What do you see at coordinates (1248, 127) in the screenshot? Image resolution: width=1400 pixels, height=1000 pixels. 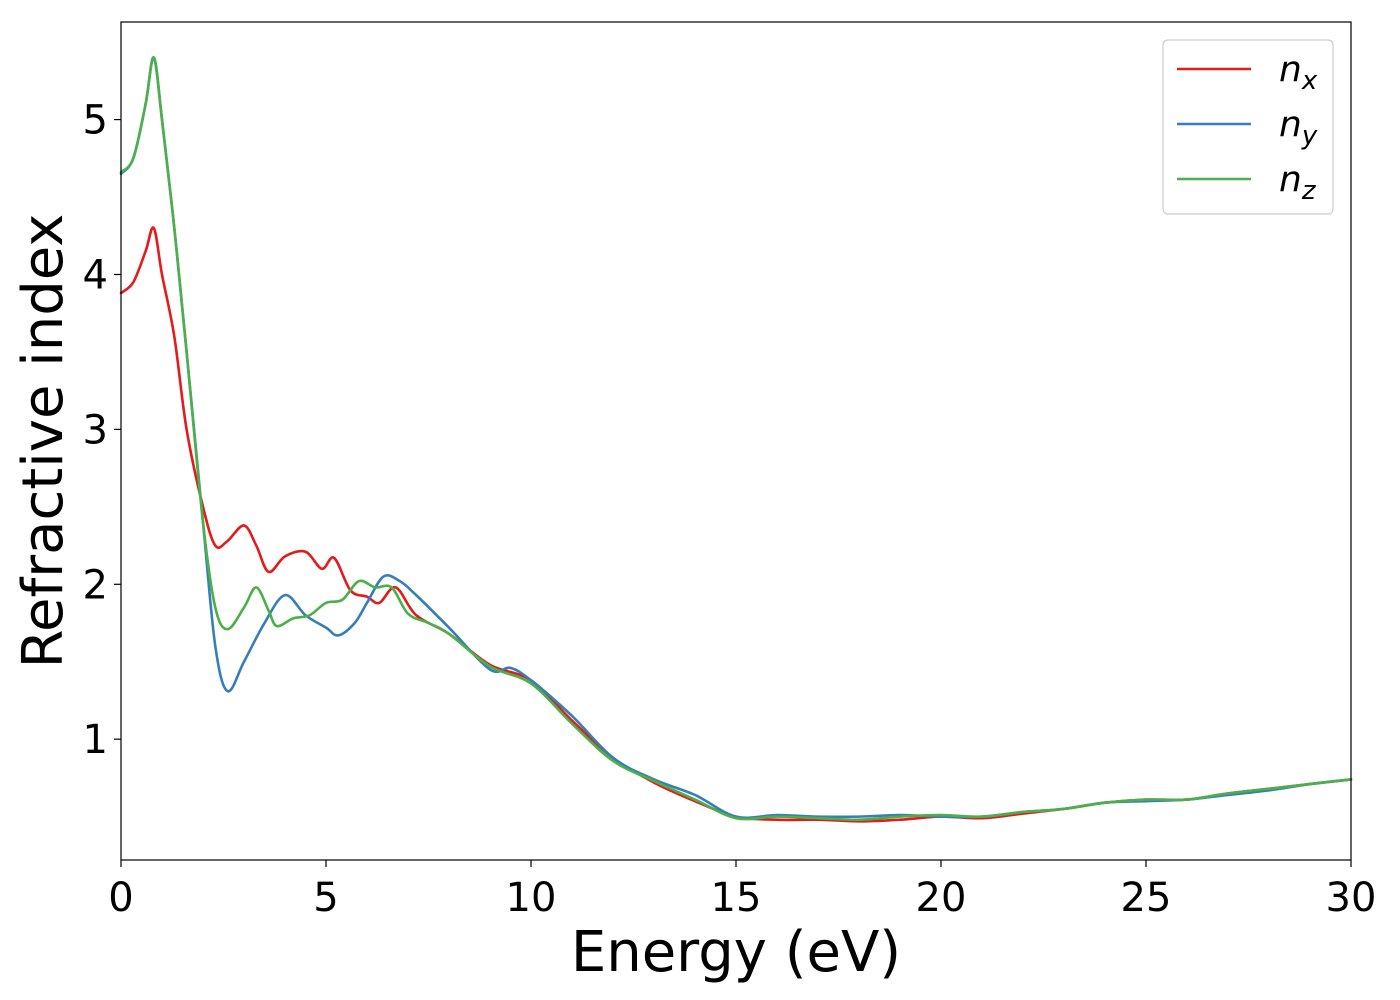 I see `legend-box` at bounding box center [1248, 127].